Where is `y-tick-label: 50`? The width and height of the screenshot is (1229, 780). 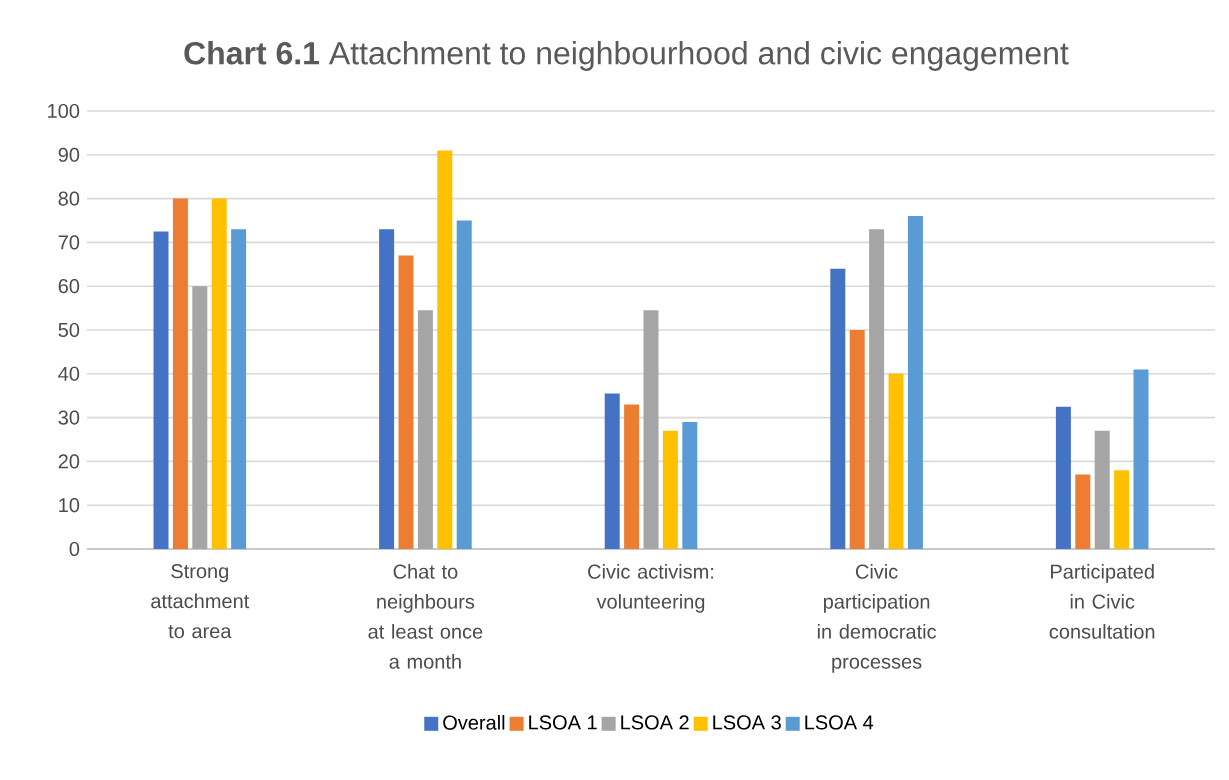 y-tick-label: 50 is located at coordinates (69, 330).